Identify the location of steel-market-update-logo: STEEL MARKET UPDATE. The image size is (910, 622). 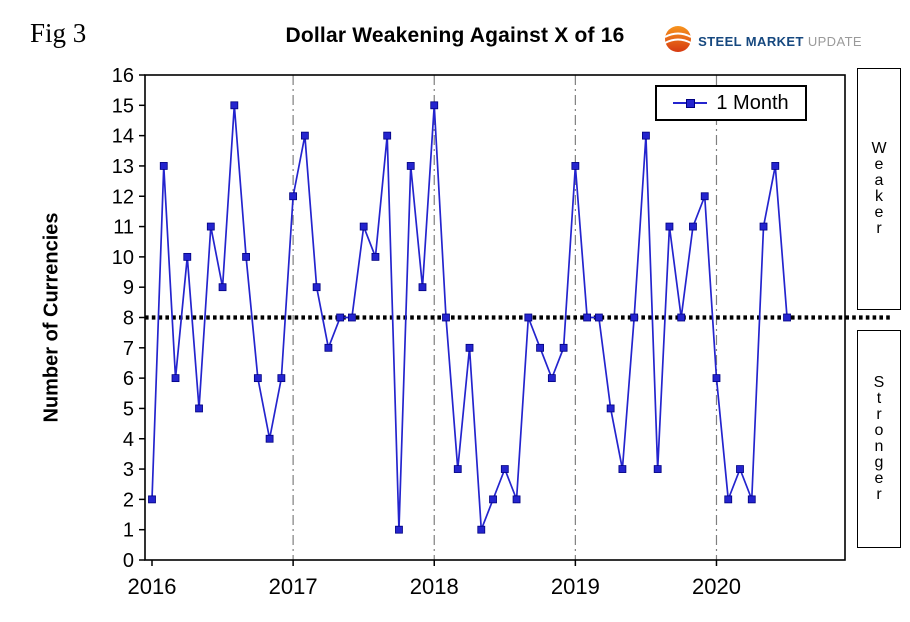
(762, 41).